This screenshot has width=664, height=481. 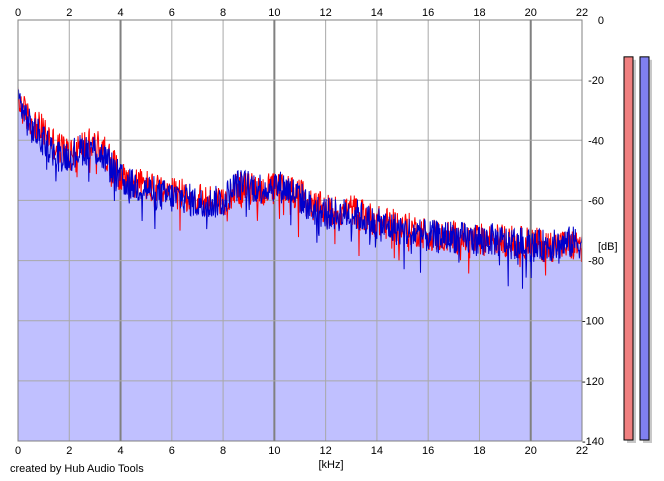 What do you see at coordinates (582, 13) in the screenshot?
I see `x-tick-label-top: 22` at bounding box center [582, 13].